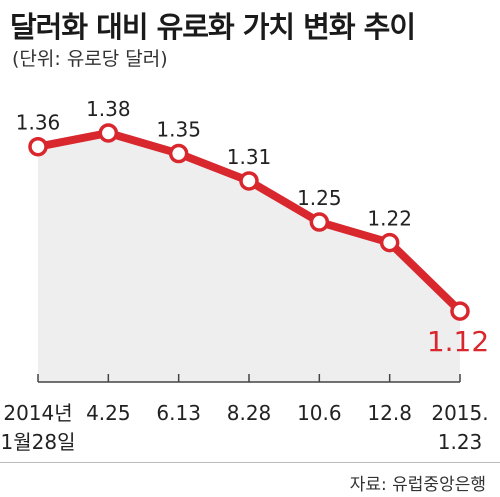  I want to click on x-tick-labels: 2014년 1월28일 4.25 6.13 8.28 10.6 12.8 2015. 1.23, so click(245, 427).